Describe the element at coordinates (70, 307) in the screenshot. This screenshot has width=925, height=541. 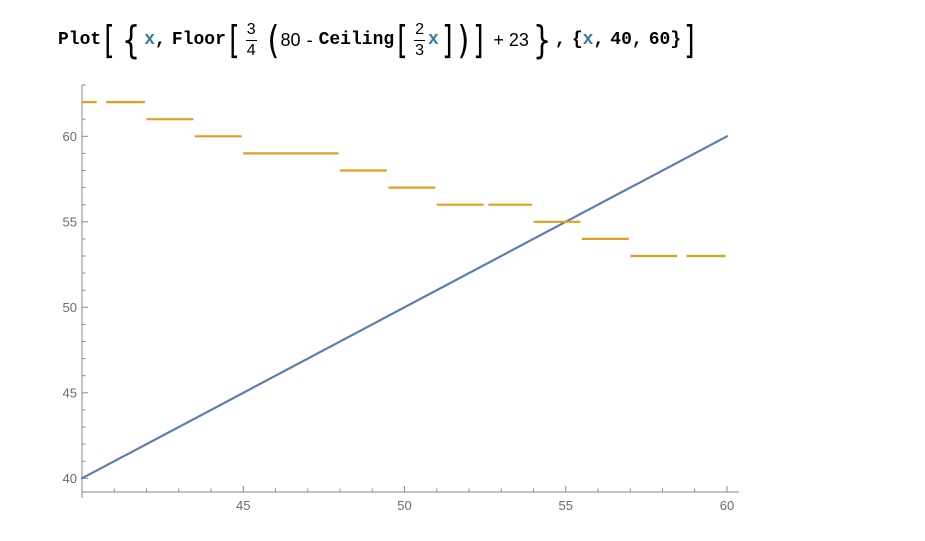
I see `y-tick-label: 50` at that location.